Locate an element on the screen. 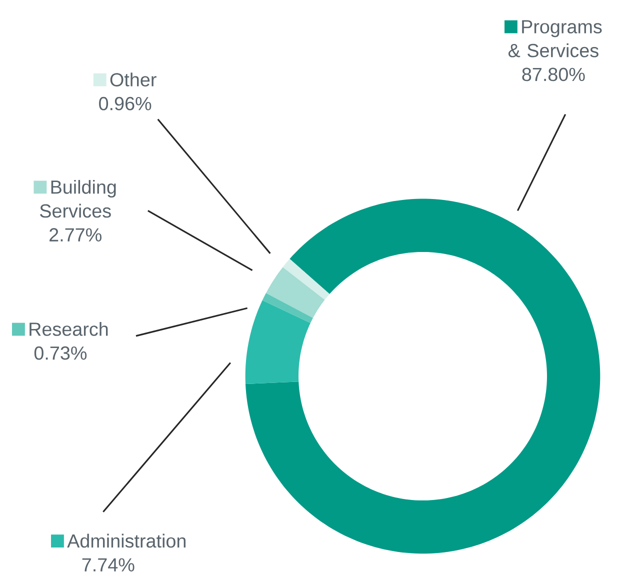 The width and height of the screenshot is (627, 577). legend-label: Administration is located at coordinates (126, 541).